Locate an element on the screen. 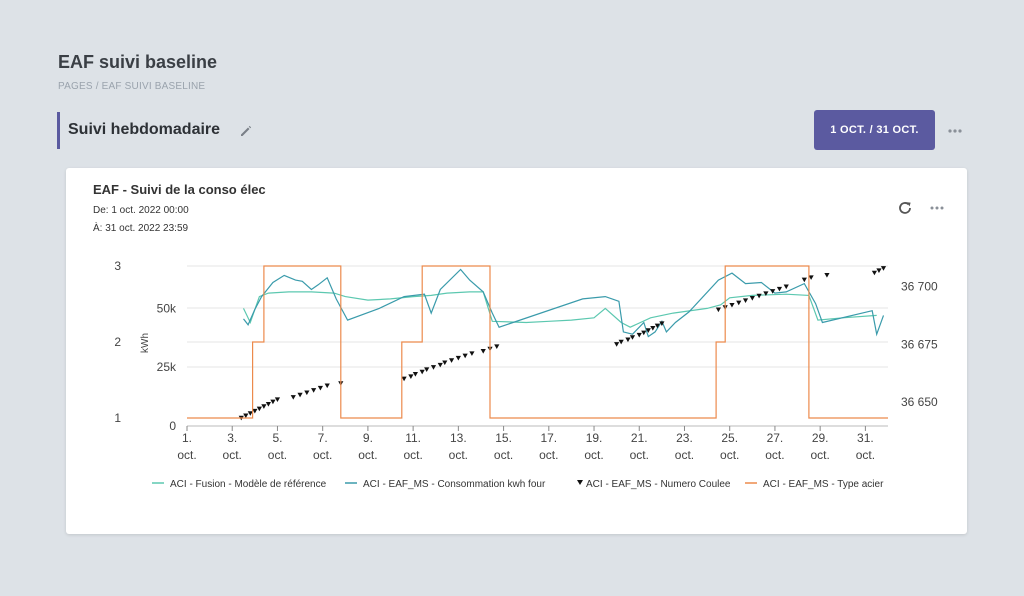  type-axis-tick: 2 is located at coordinates (117, 342).